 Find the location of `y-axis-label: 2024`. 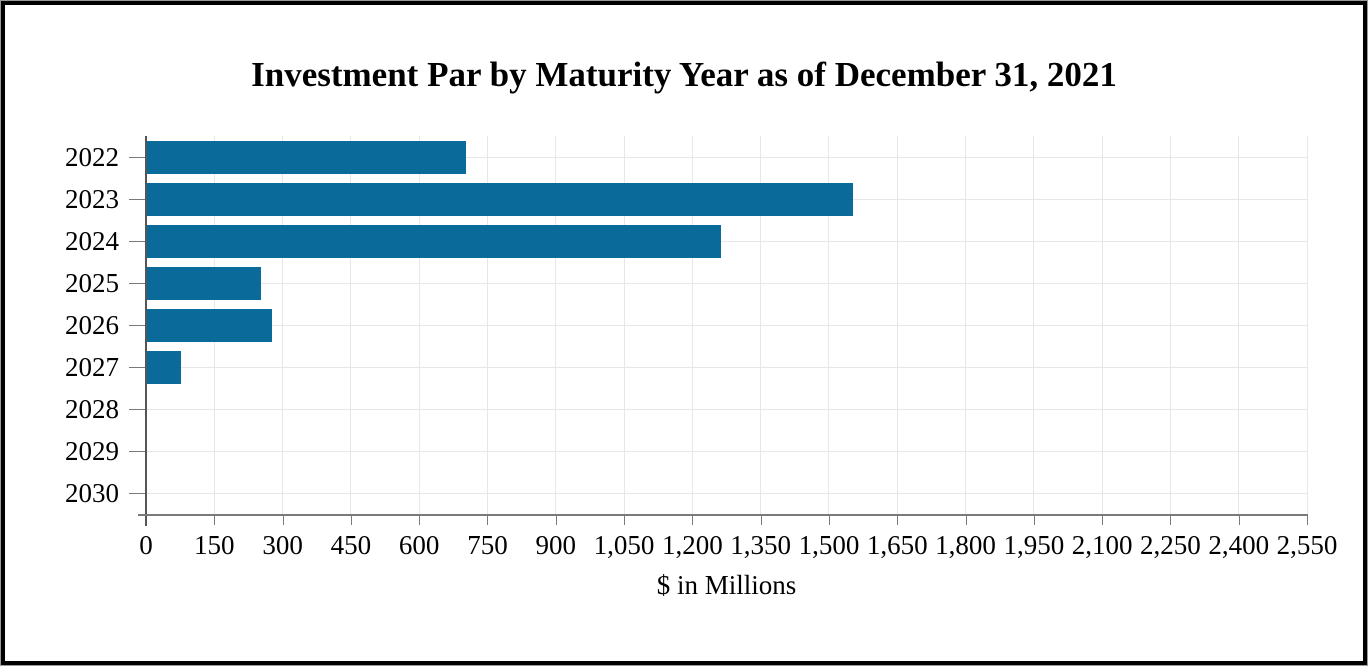

y-axis-label: 2024 is located at coordinates (92, 241).